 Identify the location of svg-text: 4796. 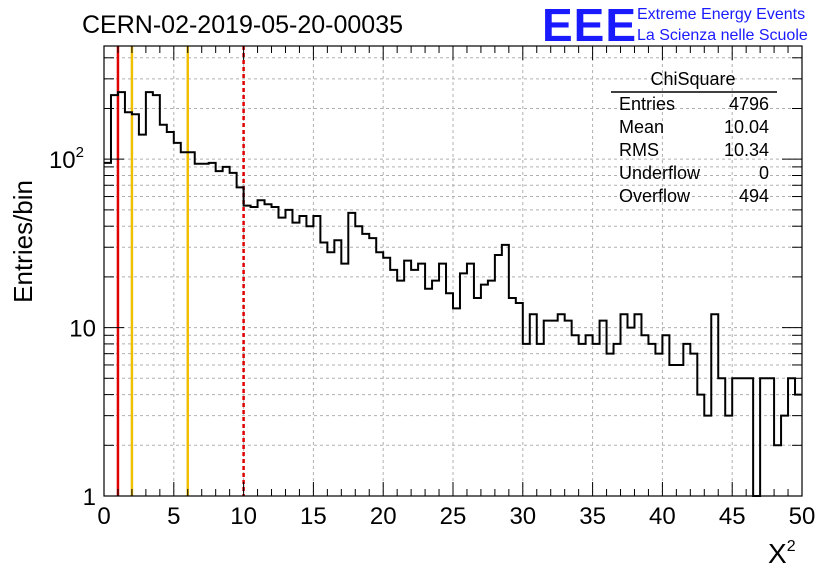
(749, 104).